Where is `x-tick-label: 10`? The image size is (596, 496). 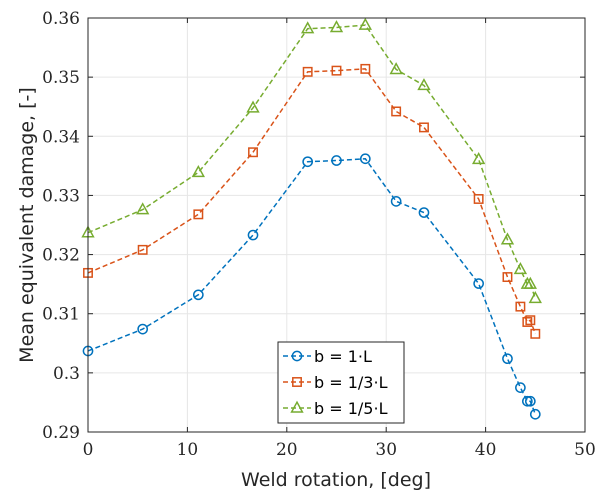
x-tick-label: 10 is located at coordinates (188, 450).